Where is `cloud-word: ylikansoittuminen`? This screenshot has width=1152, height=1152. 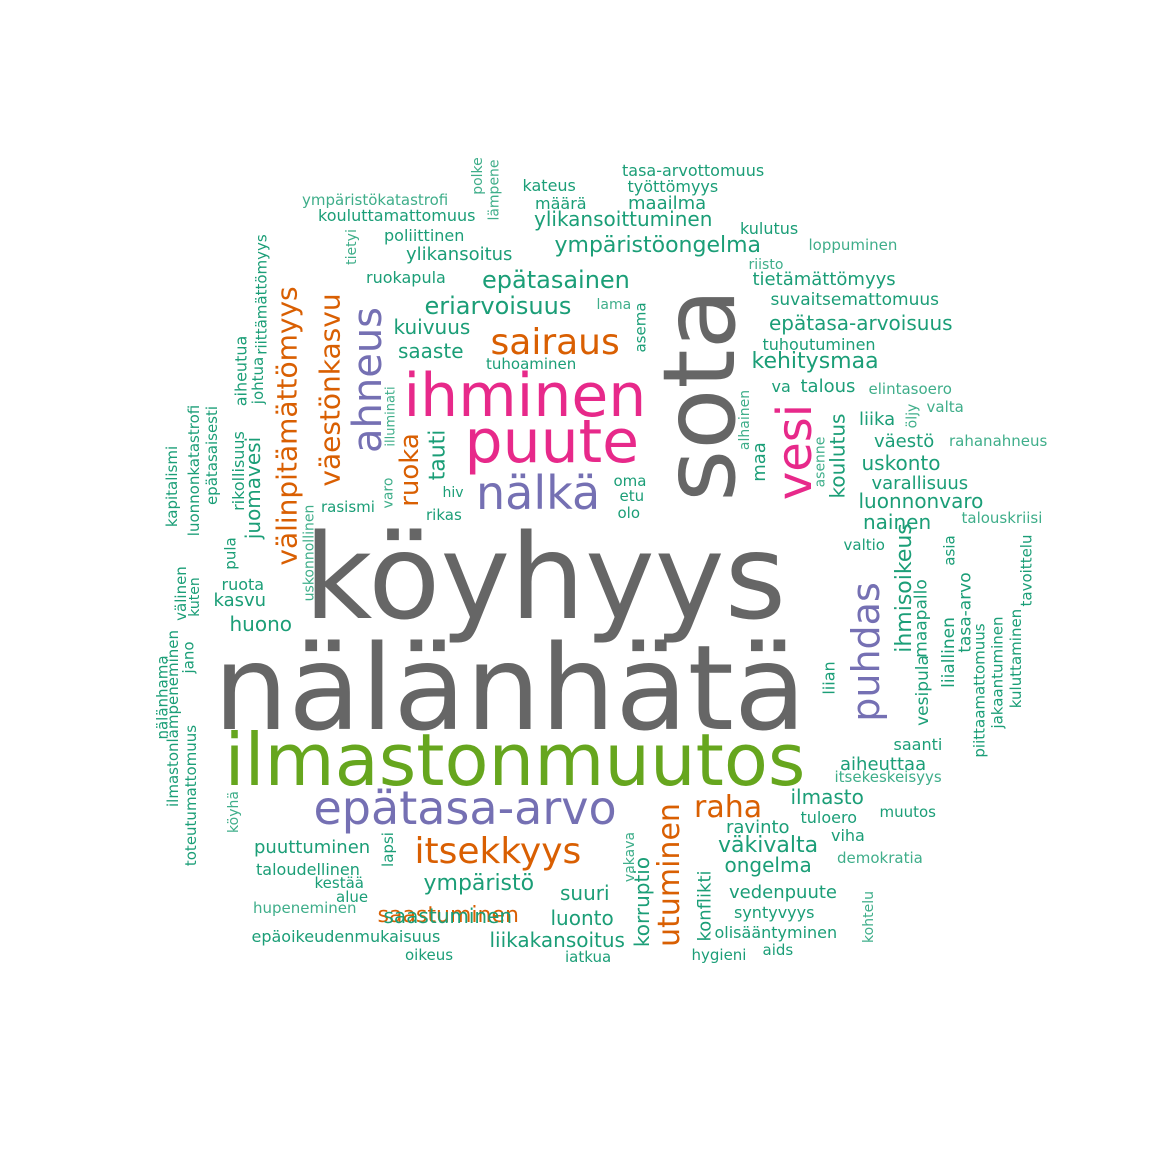 cloud-word: ylikansoittuminen is located at coordinates (623, 219).